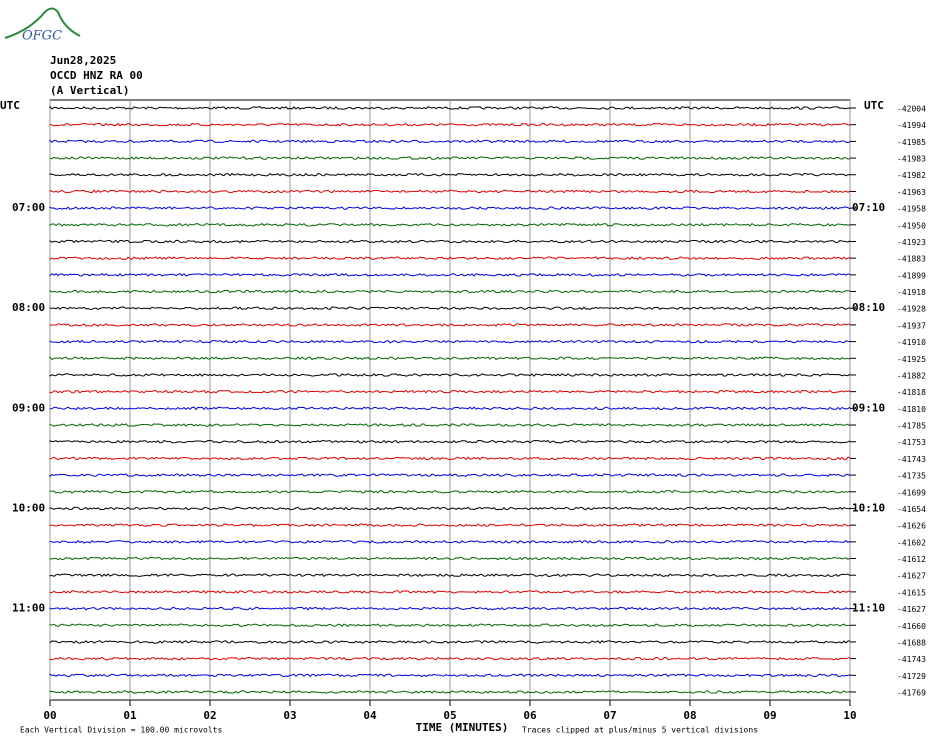 This screenshot has width=930, height=744. What do you see at coordinates (911, 476) in the screenshot?
I see `row-value: -41735` at bounding box center [911, 476].